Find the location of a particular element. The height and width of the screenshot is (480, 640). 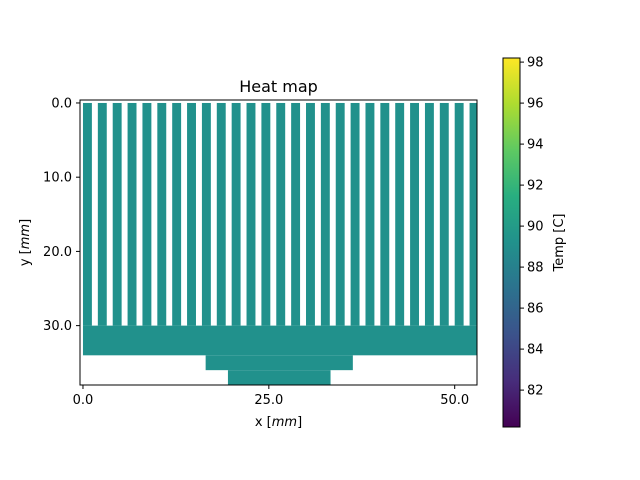

x-axis-label-suffix: ] is located at coordinates (299, 422).